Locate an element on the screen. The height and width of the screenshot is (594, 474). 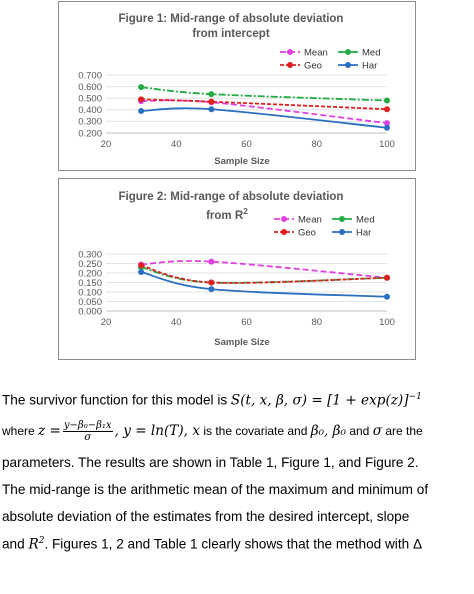
y-tick-label: 0.000 is located at coordinates (90, 311).